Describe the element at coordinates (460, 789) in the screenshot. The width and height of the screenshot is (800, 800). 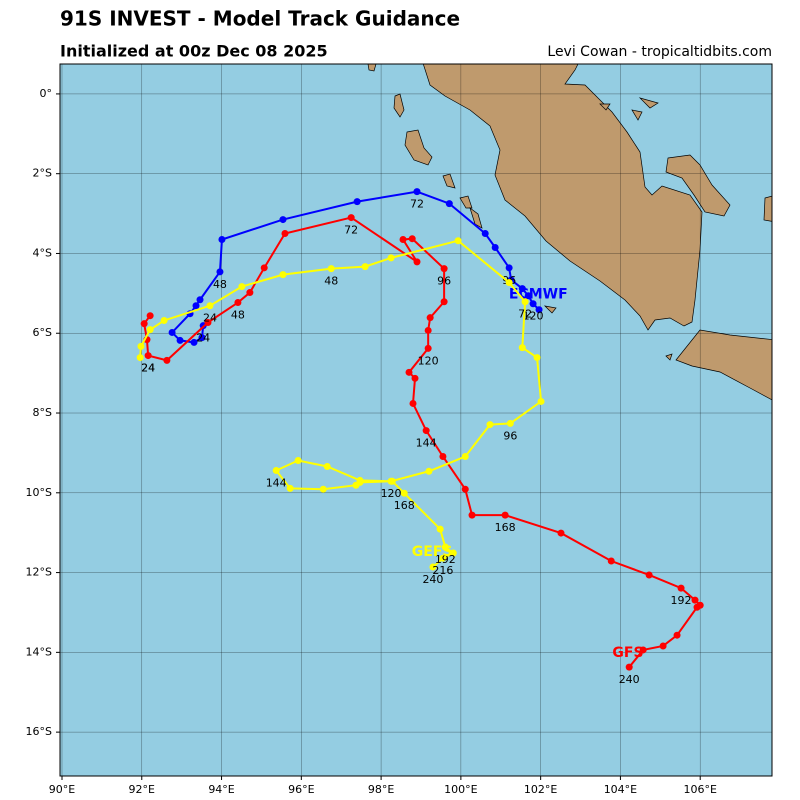
I see `x-tick-label: 100°E` at that location.